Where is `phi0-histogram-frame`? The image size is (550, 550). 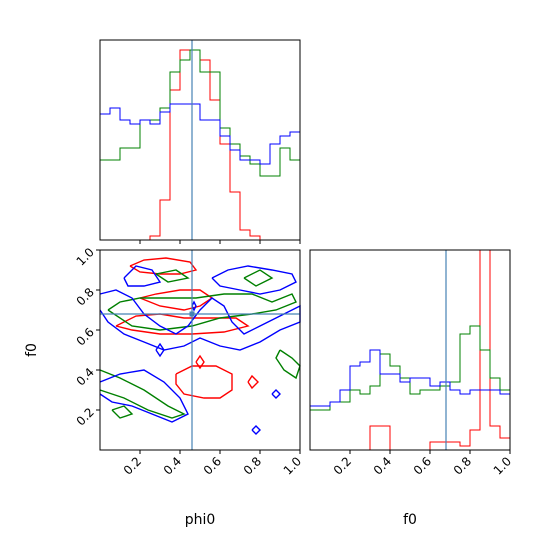
phi0-histogram-frame is located at coordinates (200, 140).